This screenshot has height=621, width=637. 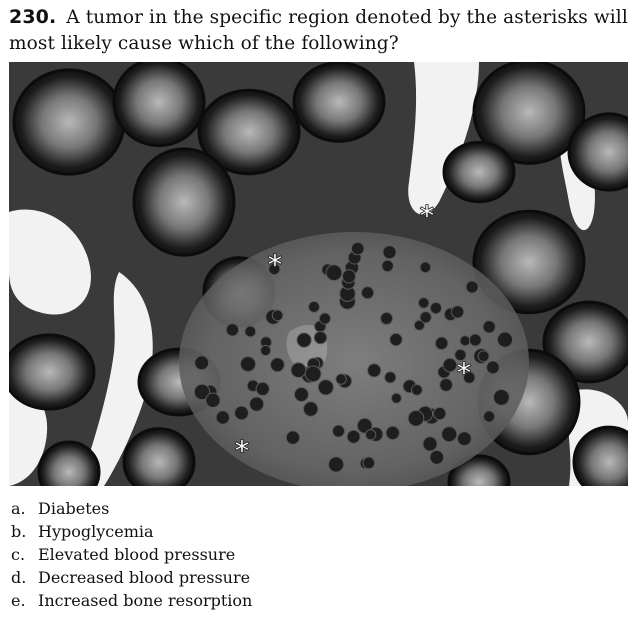 I want to click on option-c: c. Elevated blood pressure, so click(x=131, y=554).